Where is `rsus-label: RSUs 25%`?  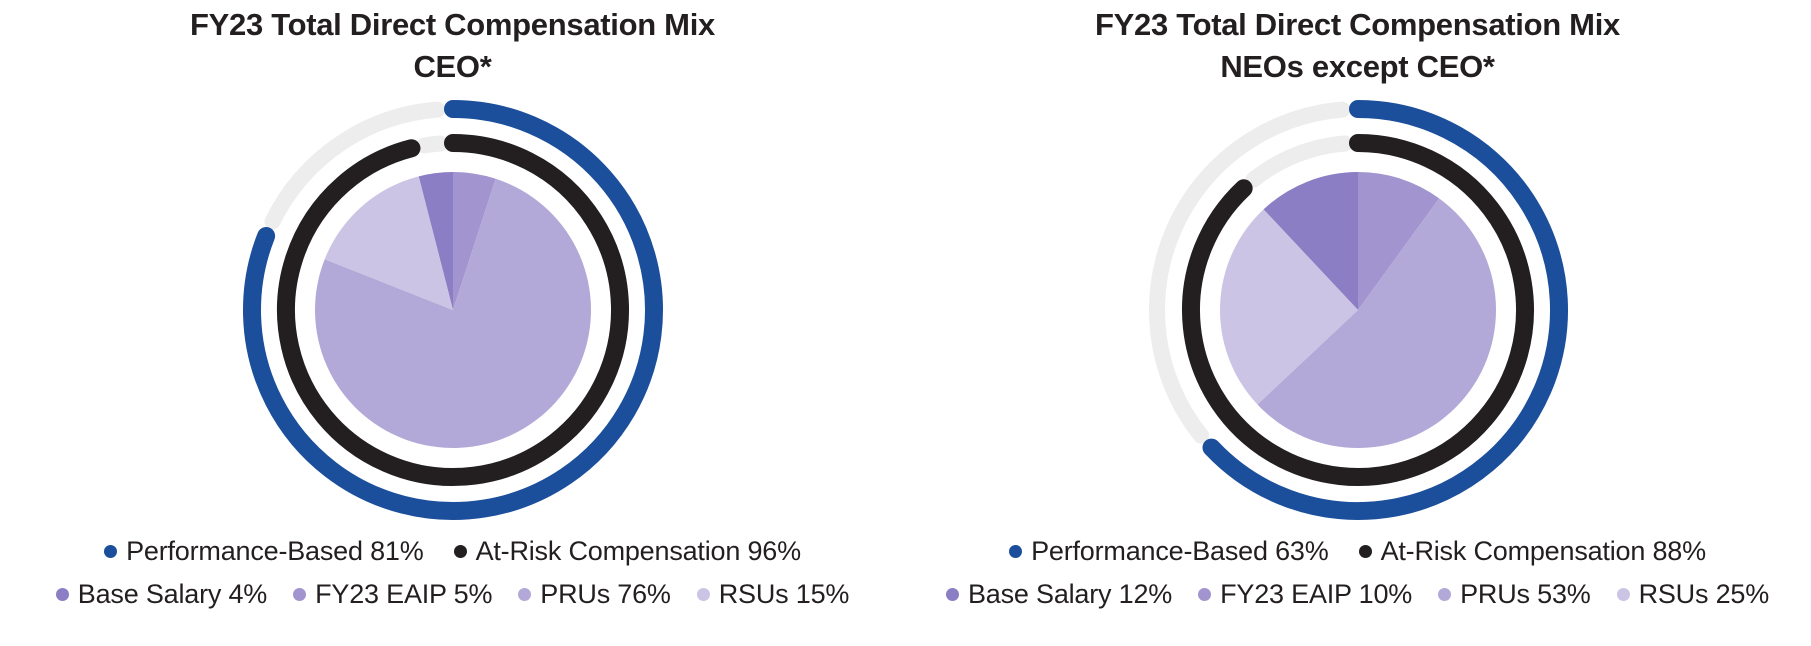
rsus-label: RSUs 25% is located at coordinates (1704, 594).